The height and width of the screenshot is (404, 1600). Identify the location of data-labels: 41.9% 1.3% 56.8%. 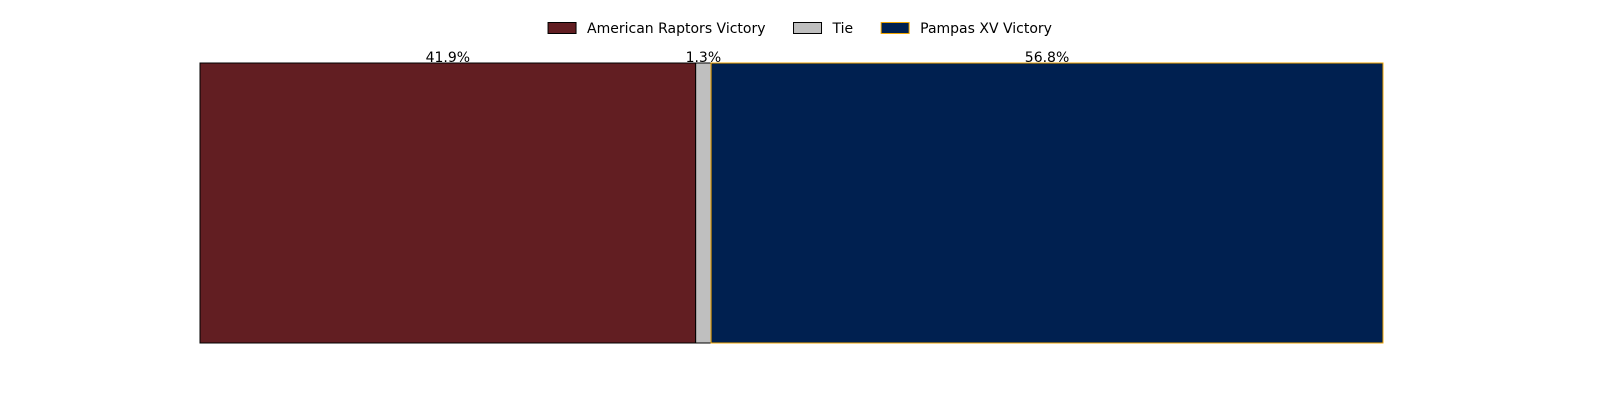
(748, 58).